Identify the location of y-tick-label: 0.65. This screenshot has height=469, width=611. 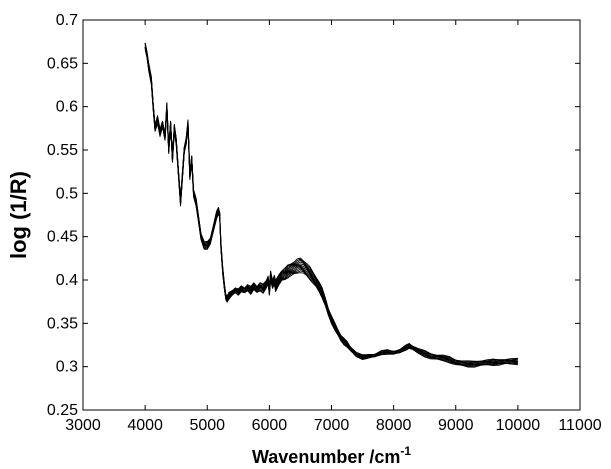
(62, 63).